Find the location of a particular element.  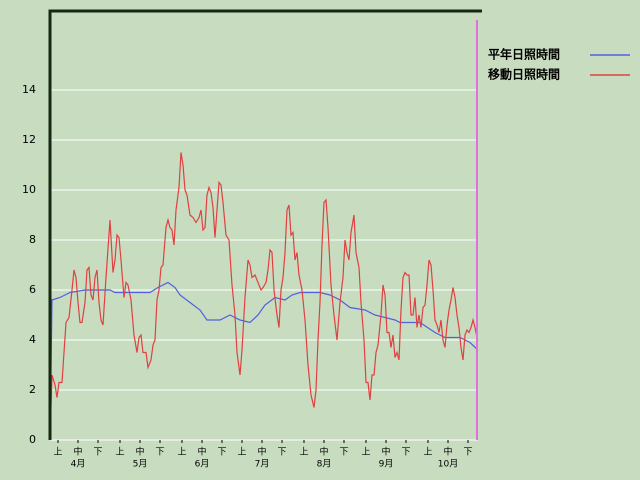

legend-label: 移動日照時間 is located at coordinates (524, 74).